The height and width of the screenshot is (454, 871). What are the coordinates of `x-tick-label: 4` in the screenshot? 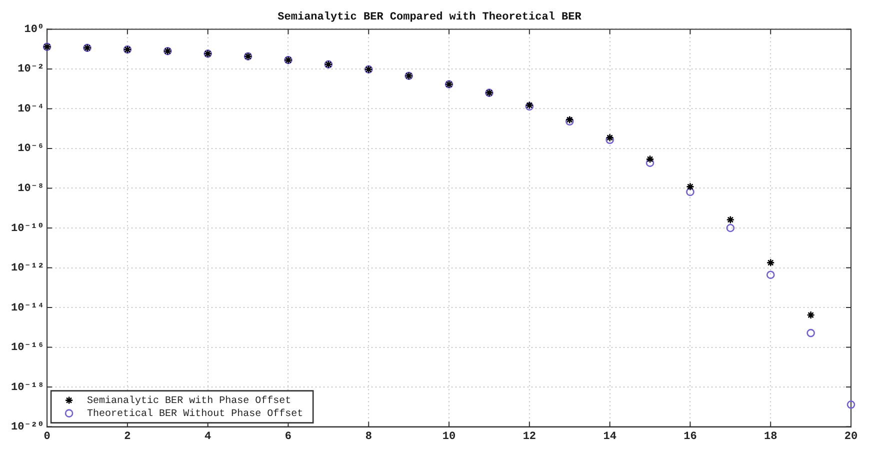 It's located at (208, 437).